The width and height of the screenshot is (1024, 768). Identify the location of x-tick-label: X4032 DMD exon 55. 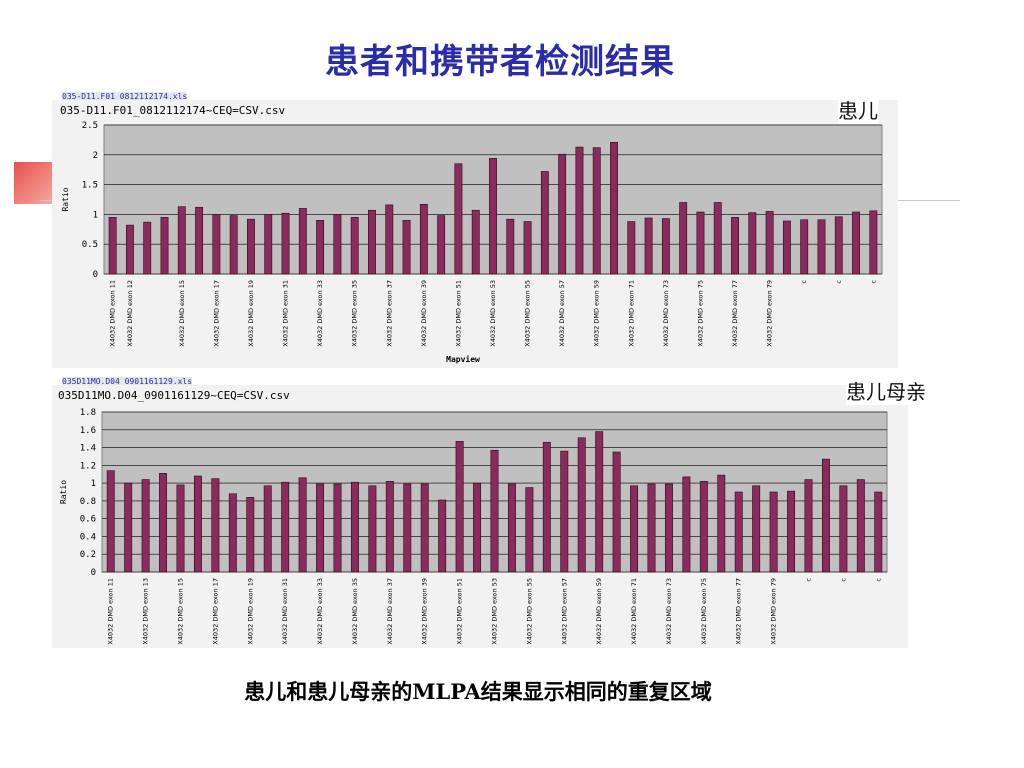
(529, 611).